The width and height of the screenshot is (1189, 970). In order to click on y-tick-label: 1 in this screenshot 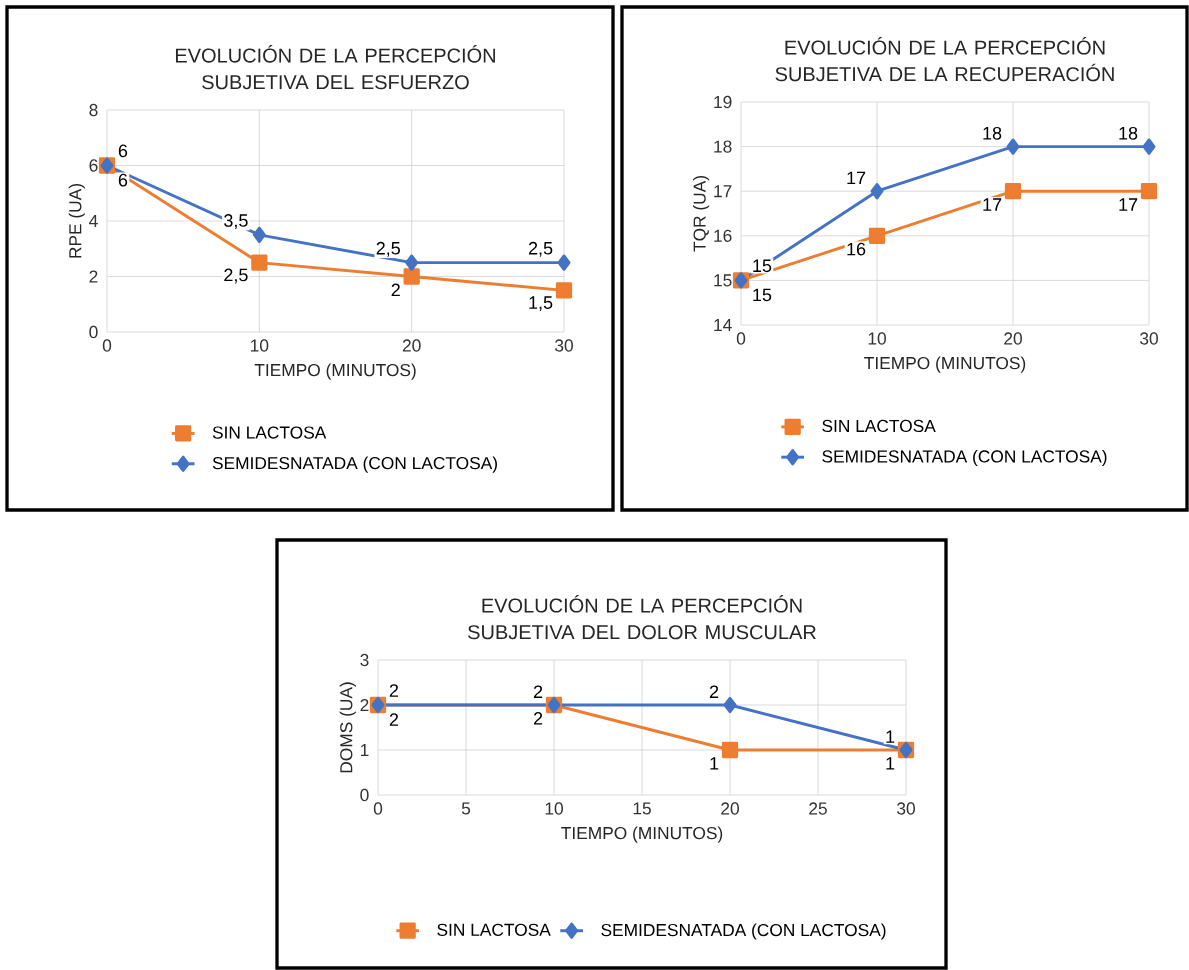, I will do `click(364, 750)`.